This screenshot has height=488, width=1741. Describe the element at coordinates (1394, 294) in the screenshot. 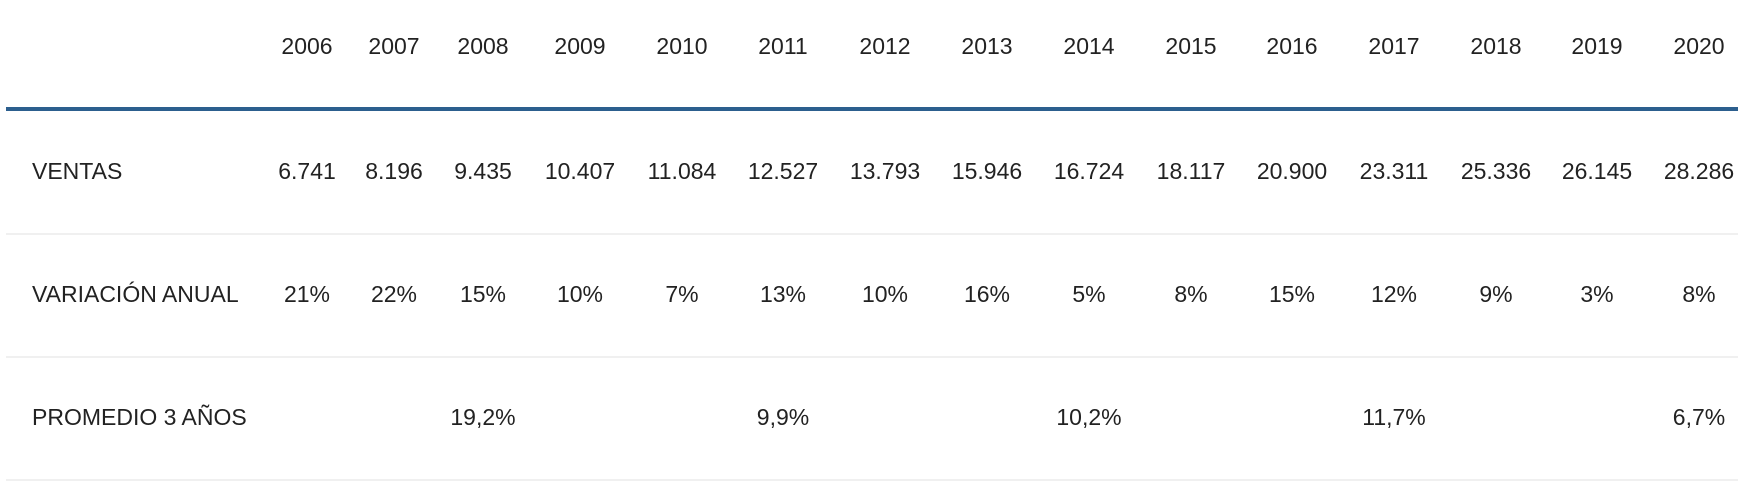

I see `cell: 12%` at that location.